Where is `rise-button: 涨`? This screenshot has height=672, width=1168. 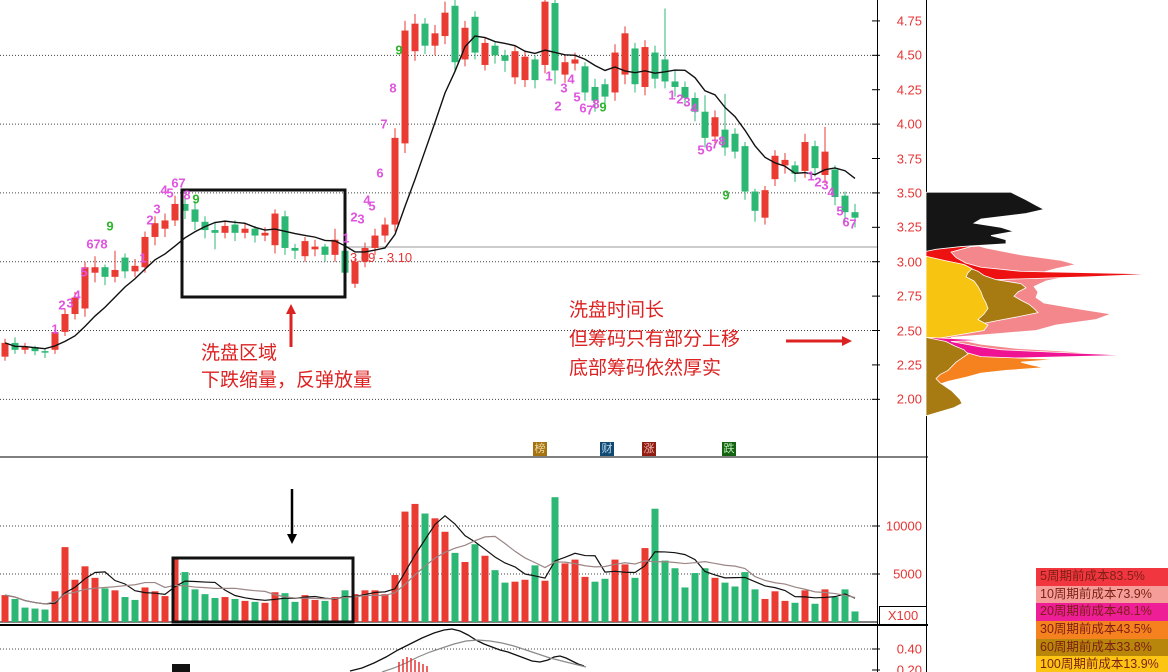
rise-button: 涨 is located at coordinates (649, 449).